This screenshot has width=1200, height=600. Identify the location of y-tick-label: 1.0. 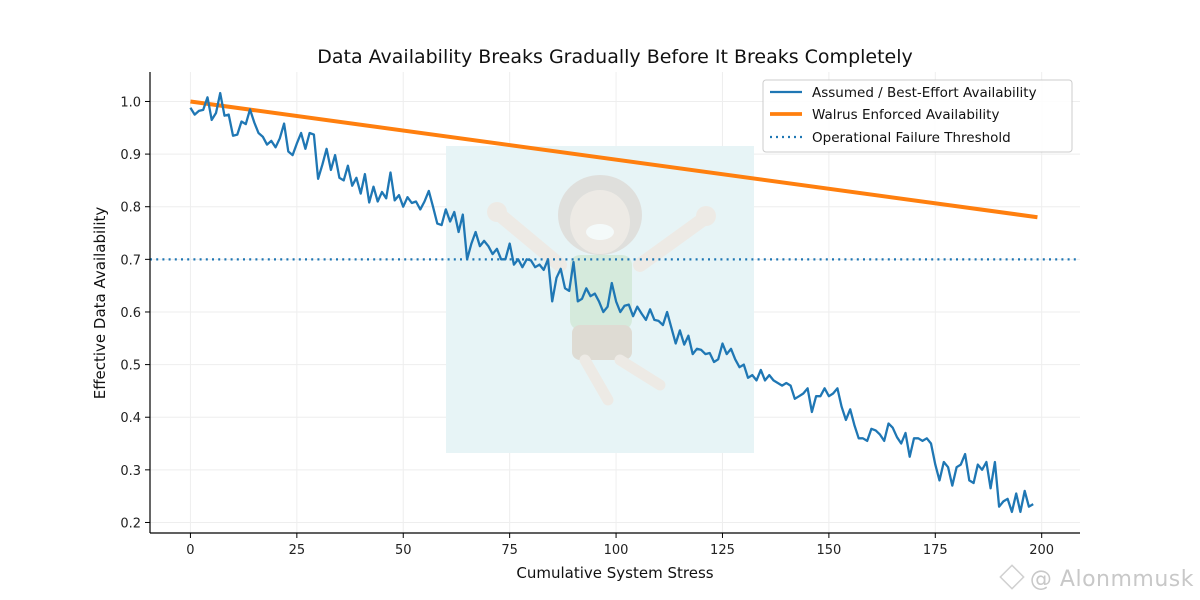
(130, 102).